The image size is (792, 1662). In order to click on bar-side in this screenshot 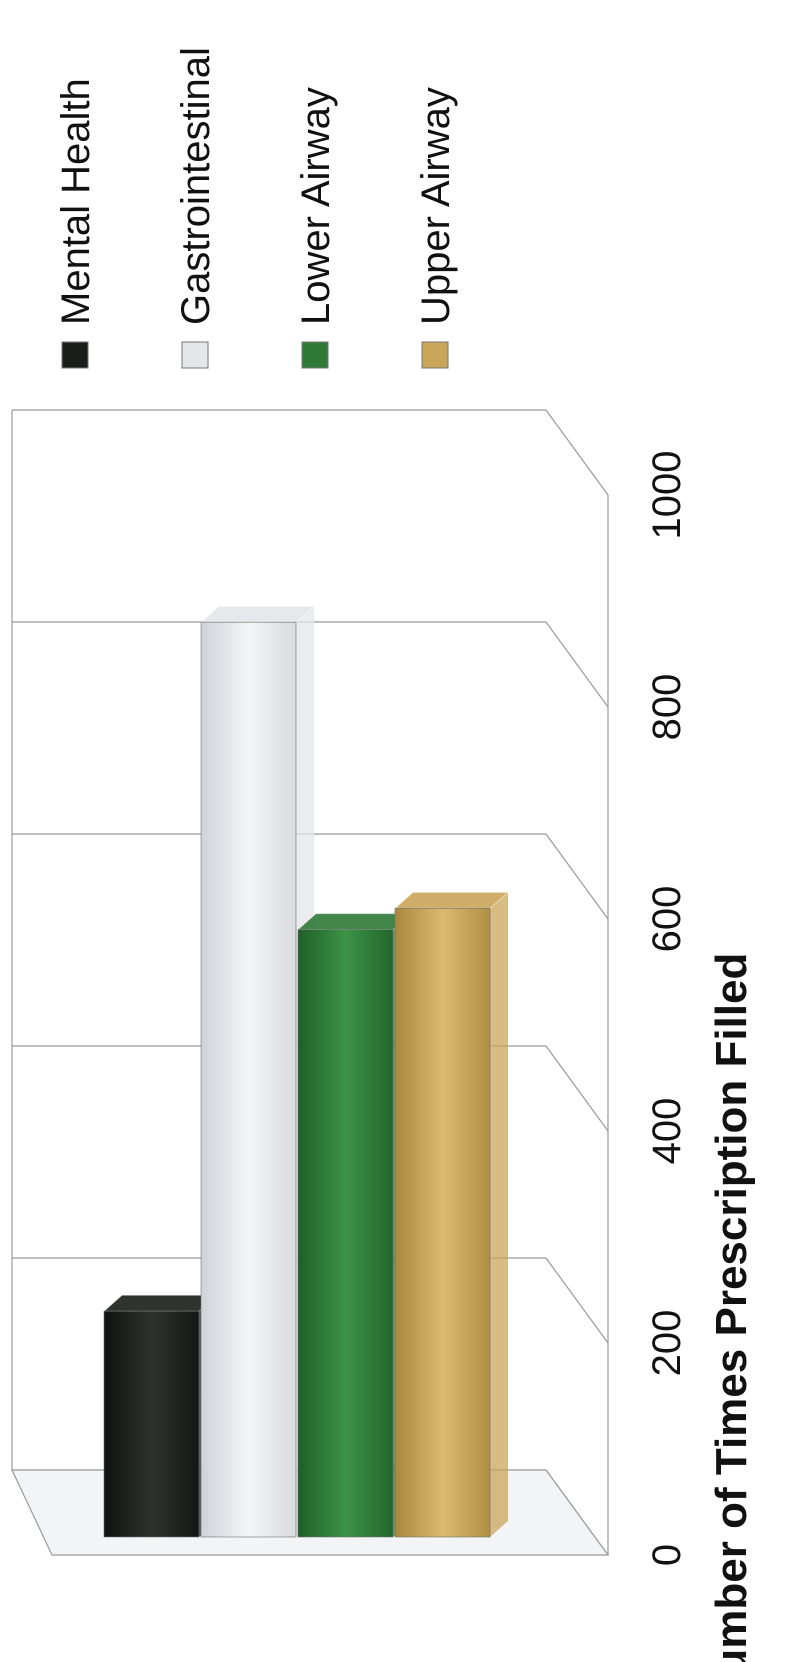, I will do `click(499, 1214)`.